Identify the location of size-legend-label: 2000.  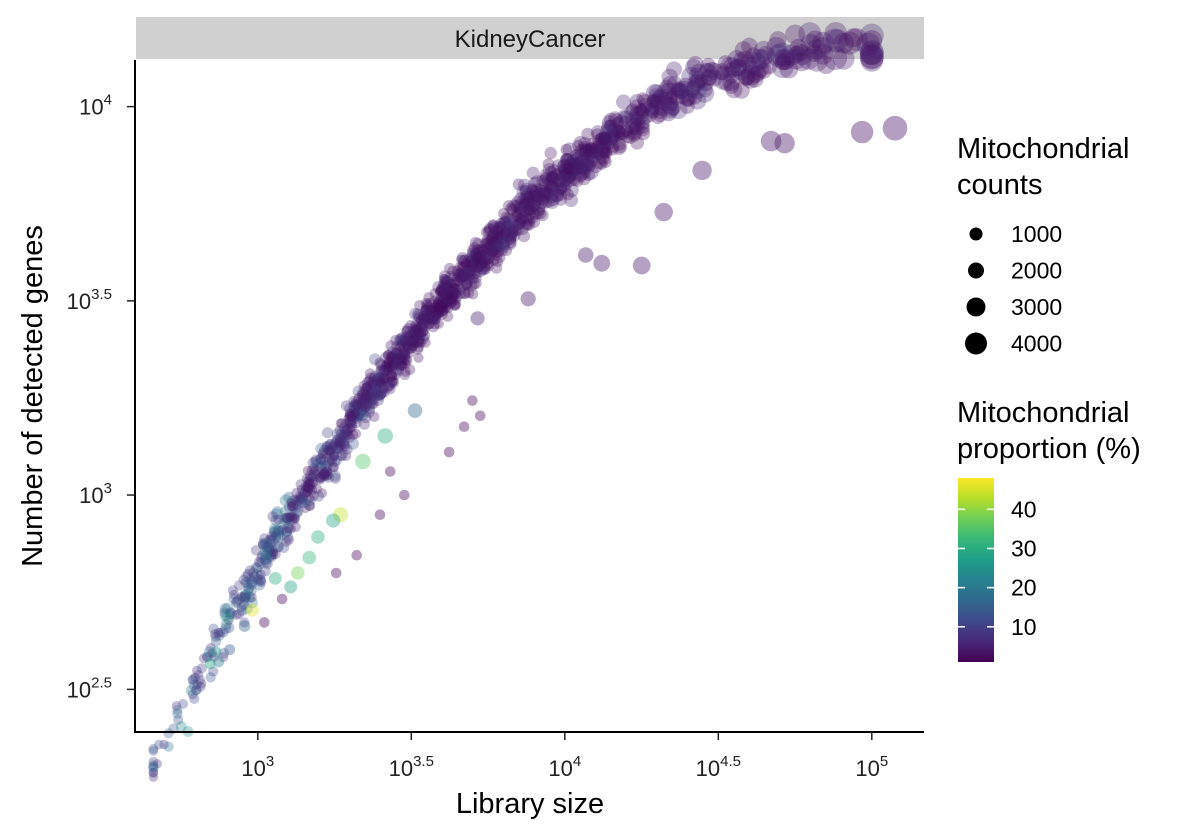
(1036, 271).